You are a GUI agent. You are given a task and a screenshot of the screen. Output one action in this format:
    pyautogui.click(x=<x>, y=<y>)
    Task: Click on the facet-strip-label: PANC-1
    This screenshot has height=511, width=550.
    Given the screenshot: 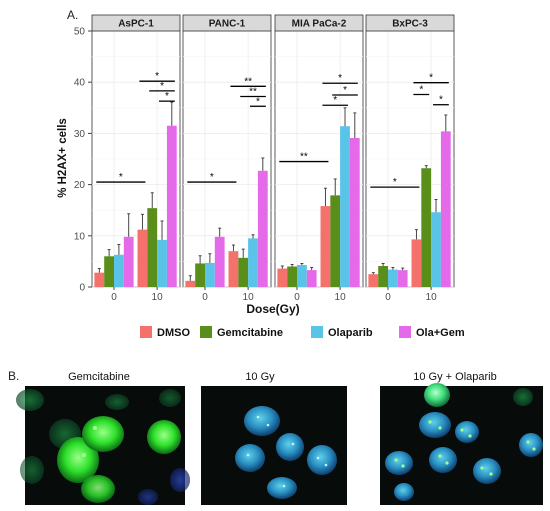 What is the action you would take?
    pyautogui.click(x=227, y=24)
    